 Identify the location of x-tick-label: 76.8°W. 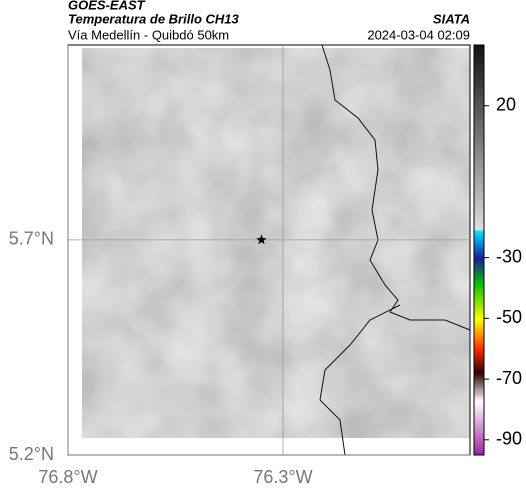
(67, 477).